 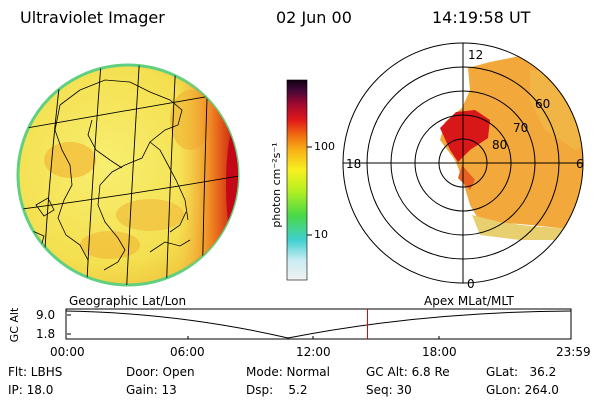 I want to click on timeline-tick-1200: 12:00, so click(x=313, y=352).